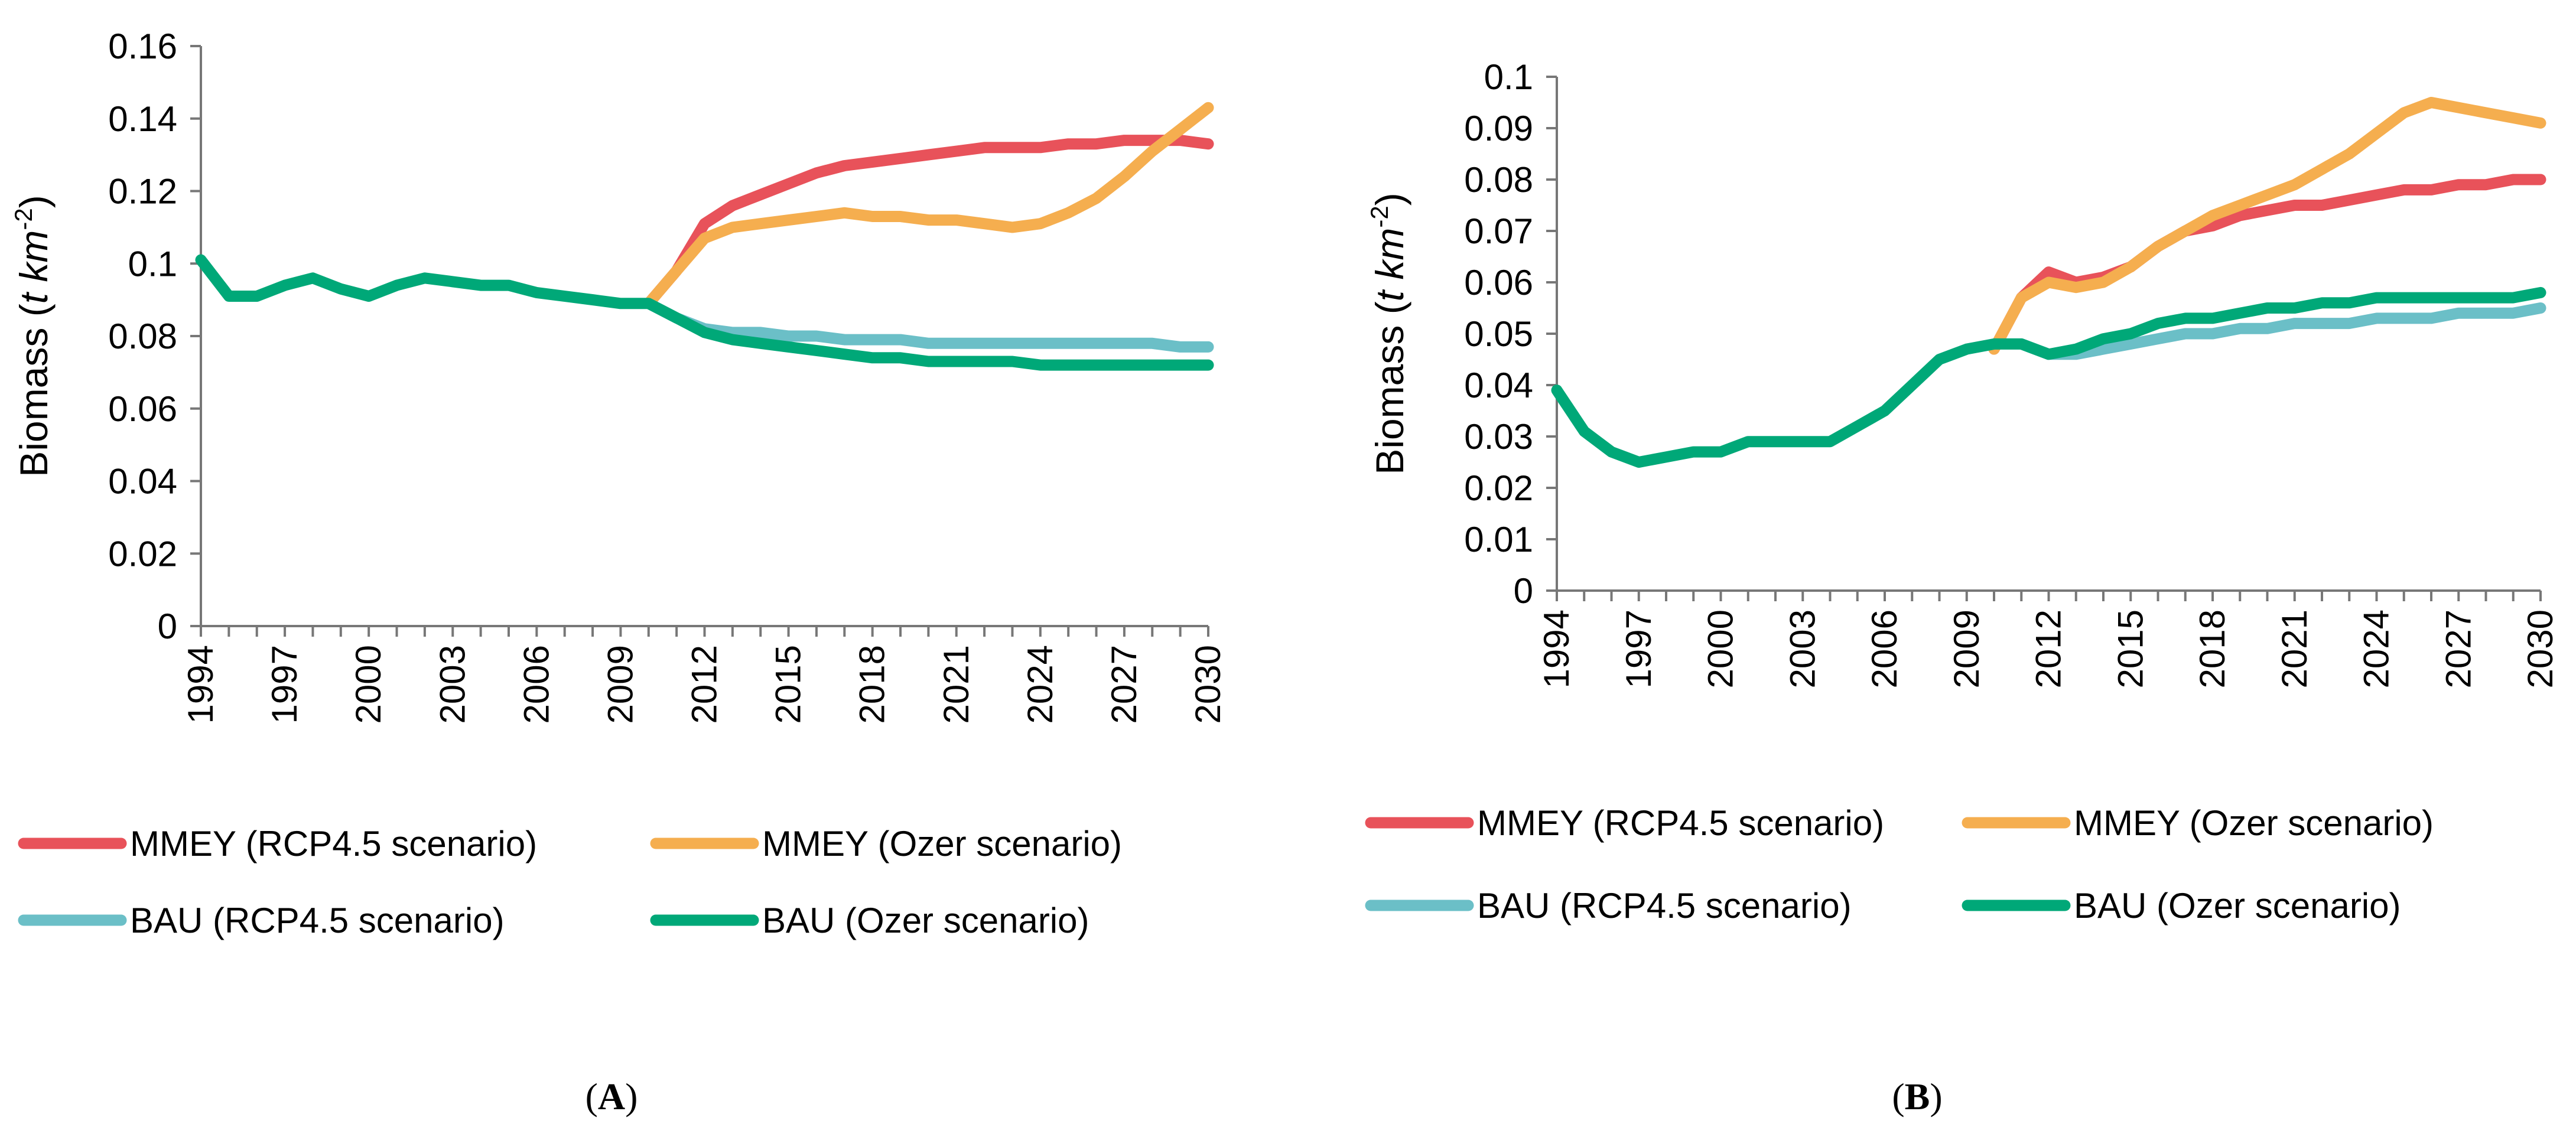 Image resolution: width=2576 pixels, height=1134 pixels. Describe the element at coordinates (143, 191) in the screenshot. I see `y-tick-label: 0.12` at that location.